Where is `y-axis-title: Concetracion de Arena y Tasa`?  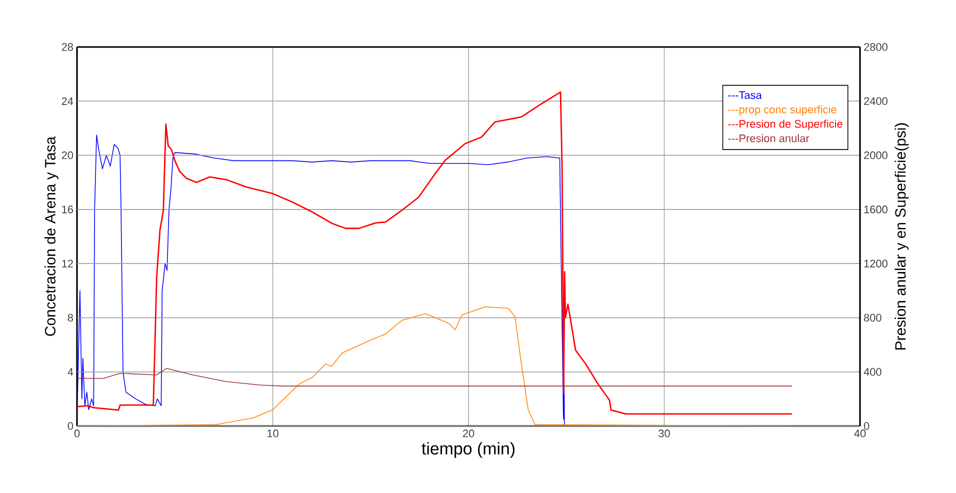
y-axis-title: Concetracion de Arena y Tasa is located at coordinates (51, 236).